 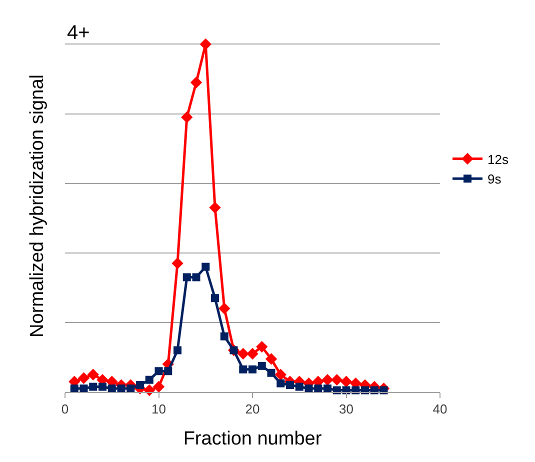 What do you see at coordinates (252, 409) in the screenshot?
I see `x-tick-label: 20` at bounding box center [252, 409].